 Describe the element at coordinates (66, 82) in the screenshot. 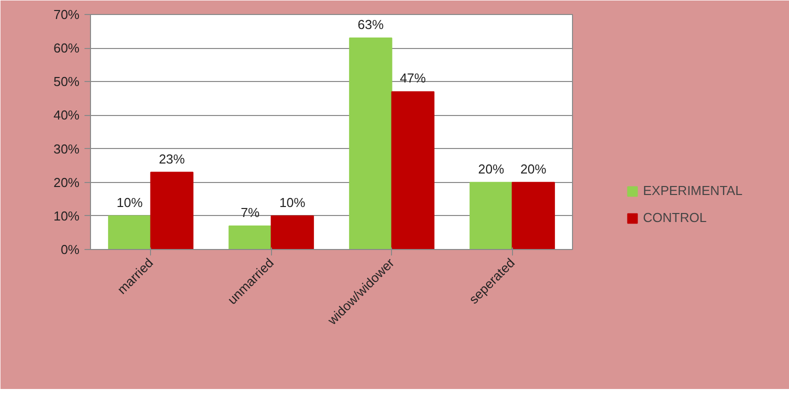

I see `y-tick-label: 50%` at that location.